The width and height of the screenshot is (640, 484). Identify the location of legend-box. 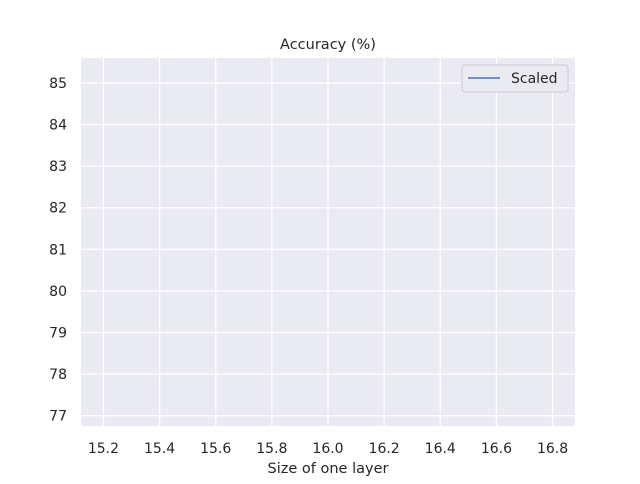
(515, 78).